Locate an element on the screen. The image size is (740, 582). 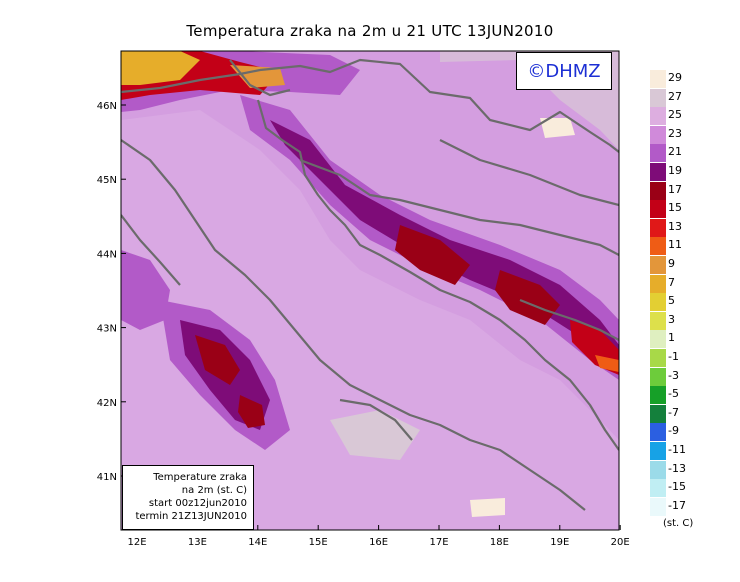
legend-label: 9 is located at coordinates (671, 263).